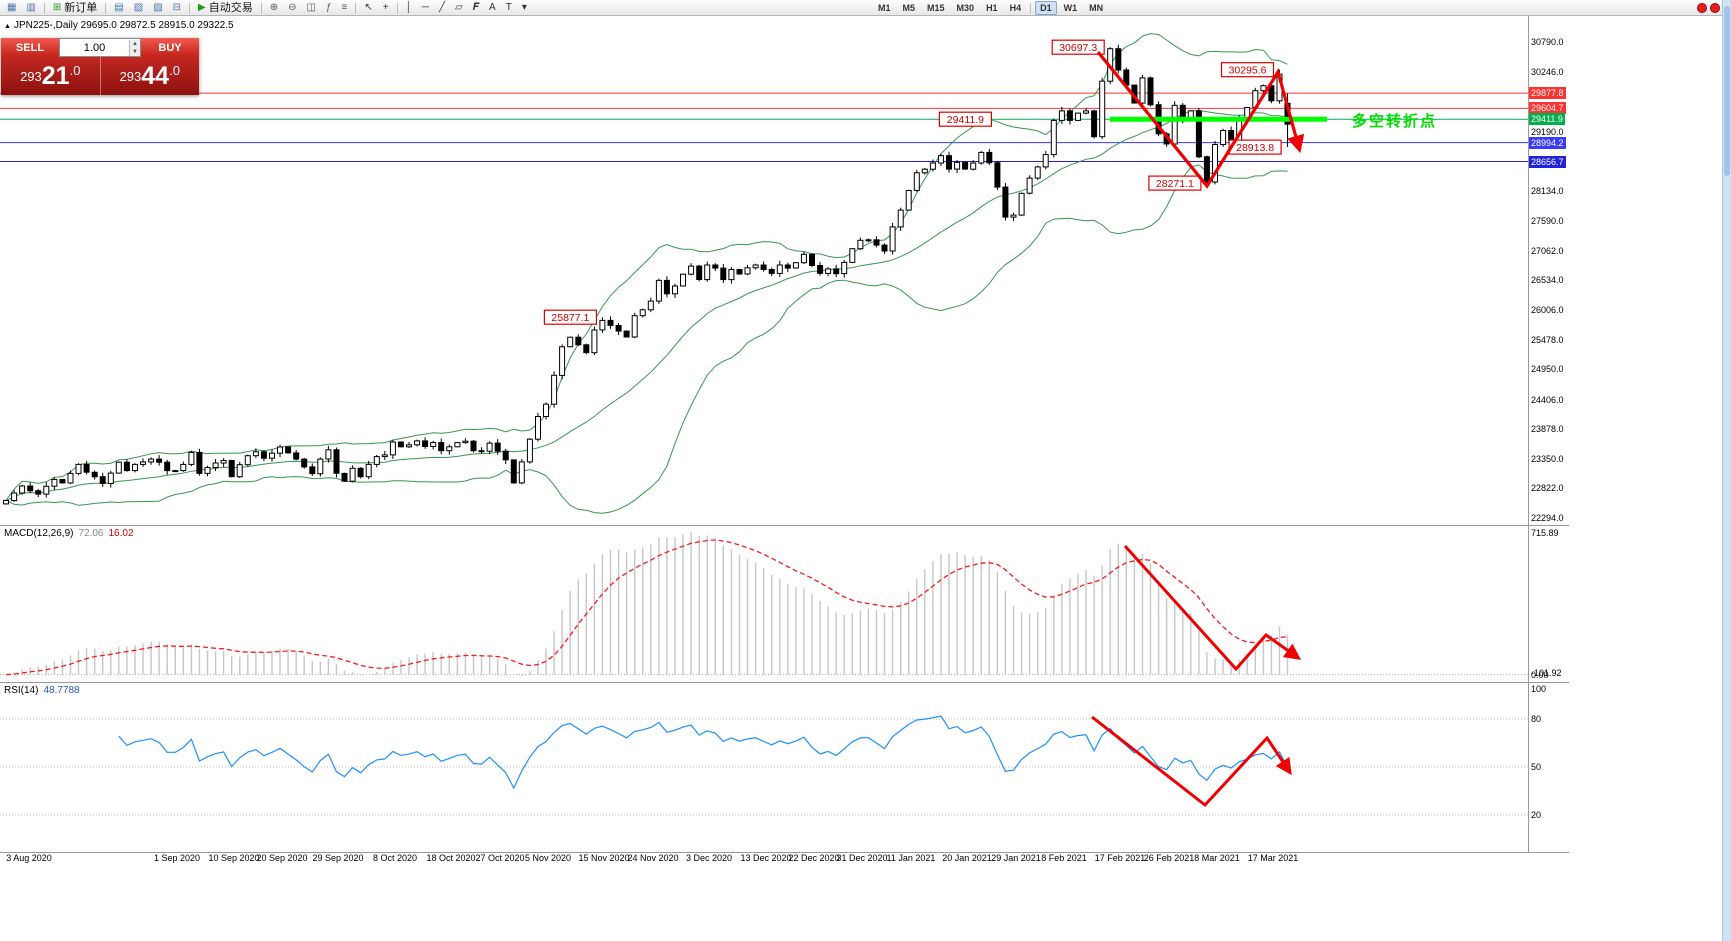 The height and width of the screenshot is (941, 1731). I want to click on macd-panel-separator, so click(784, 525).